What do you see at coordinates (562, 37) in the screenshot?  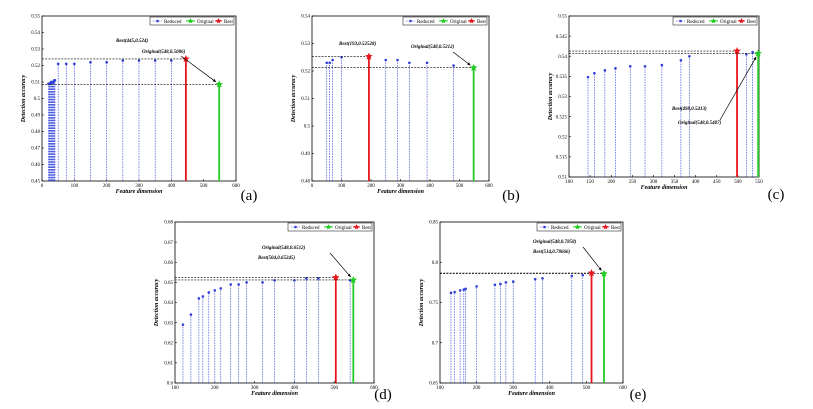 I see `y-tick-label: 0.545` at bounding box center [562, 37].